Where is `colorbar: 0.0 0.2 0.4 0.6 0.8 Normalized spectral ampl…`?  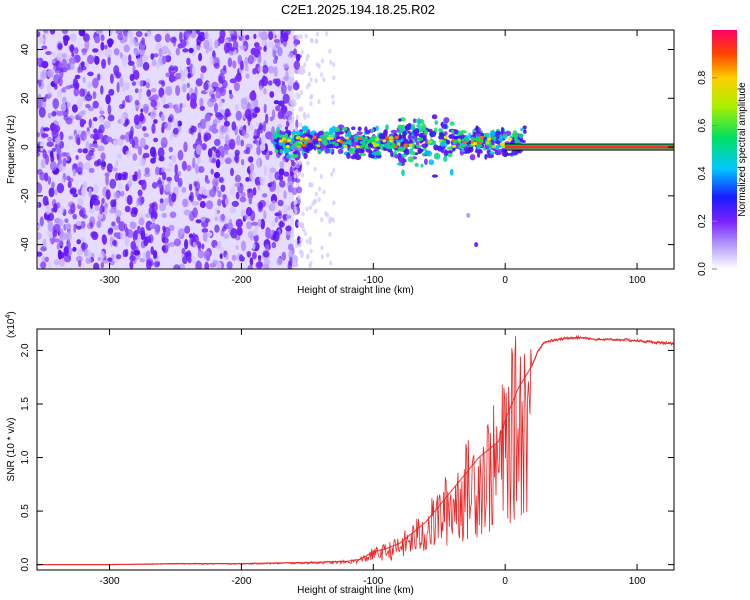 colorbar: 0.0 0.2 0.4 0.6 0.8 Normalized spectral ampl… is located at coordinates (722, 153).